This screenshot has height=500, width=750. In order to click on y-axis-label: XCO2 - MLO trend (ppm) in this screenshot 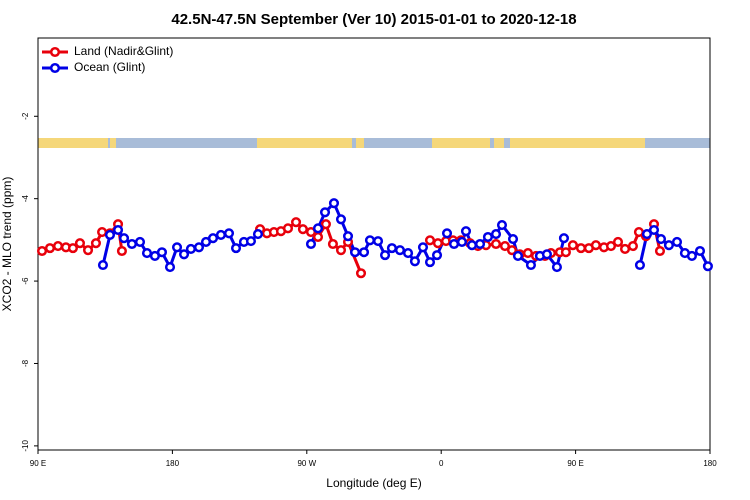, I will do `click(7, 244)`.